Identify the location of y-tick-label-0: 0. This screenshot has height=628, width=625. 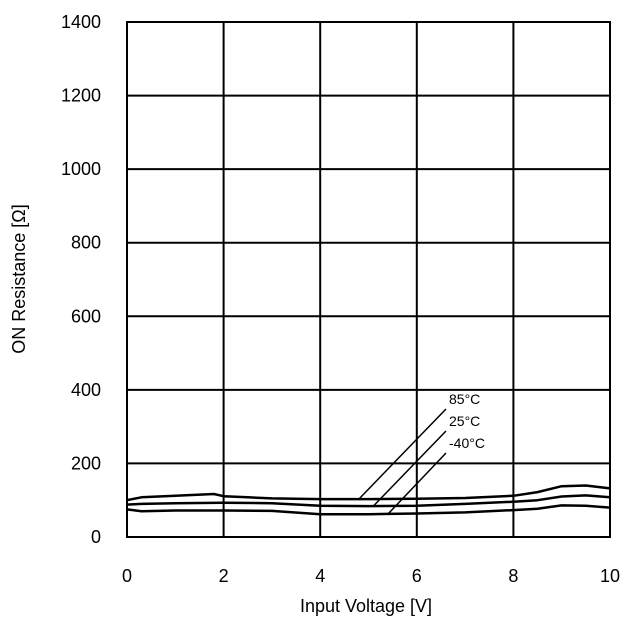
(96, 537).